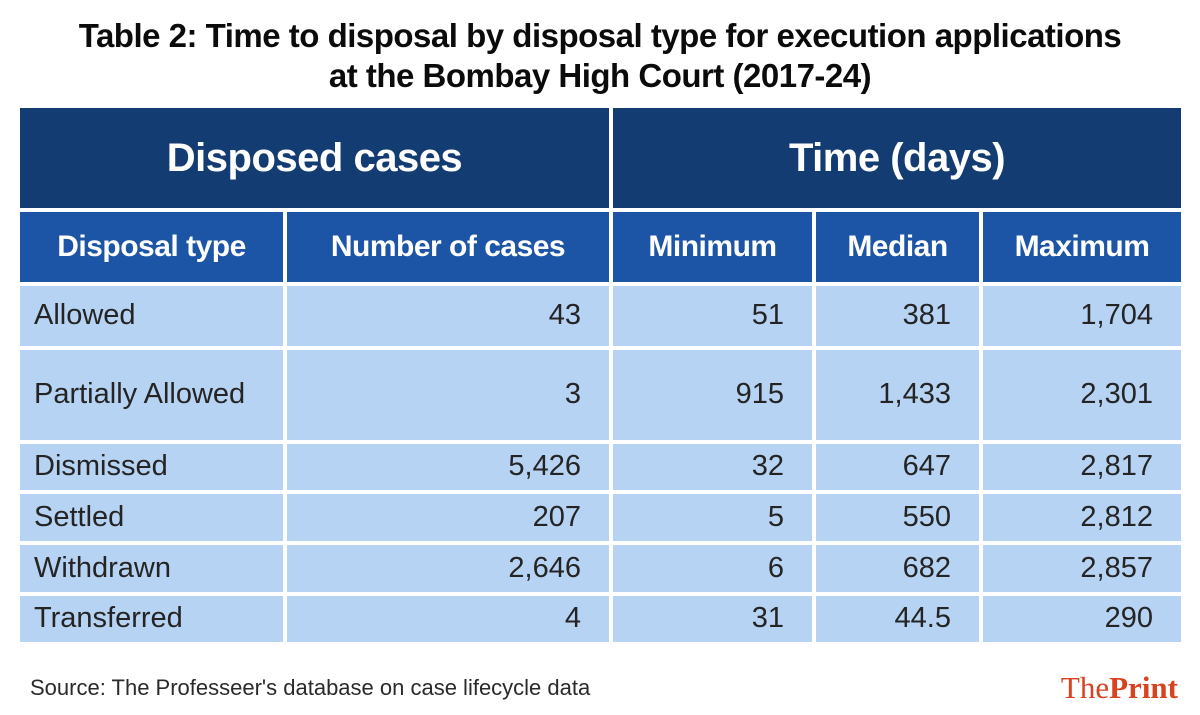  What do you see at coordinates (712, 467) in the screenshot?
I see `cell-minimum: 32` at bounding box center [712, 467].